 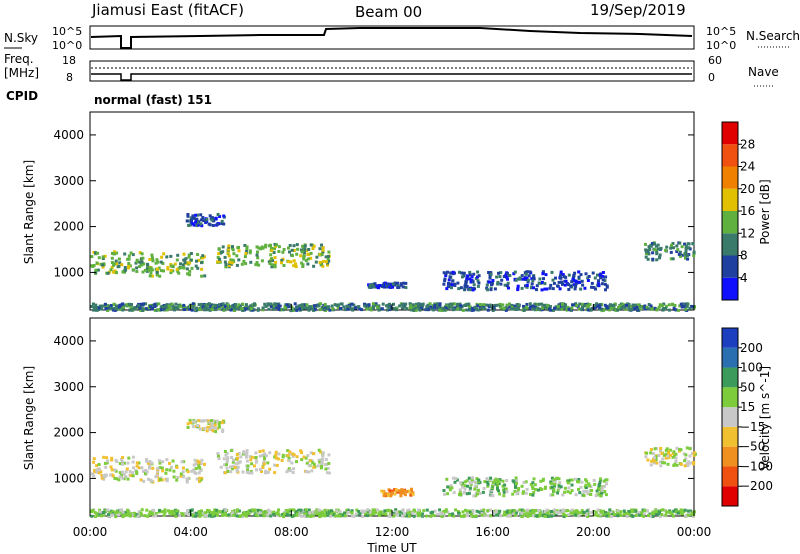 What do you see at coordinates (730, 417) in the screenshot?
I see `velocity-colorbar-frame` at bounding box center [730, 417].